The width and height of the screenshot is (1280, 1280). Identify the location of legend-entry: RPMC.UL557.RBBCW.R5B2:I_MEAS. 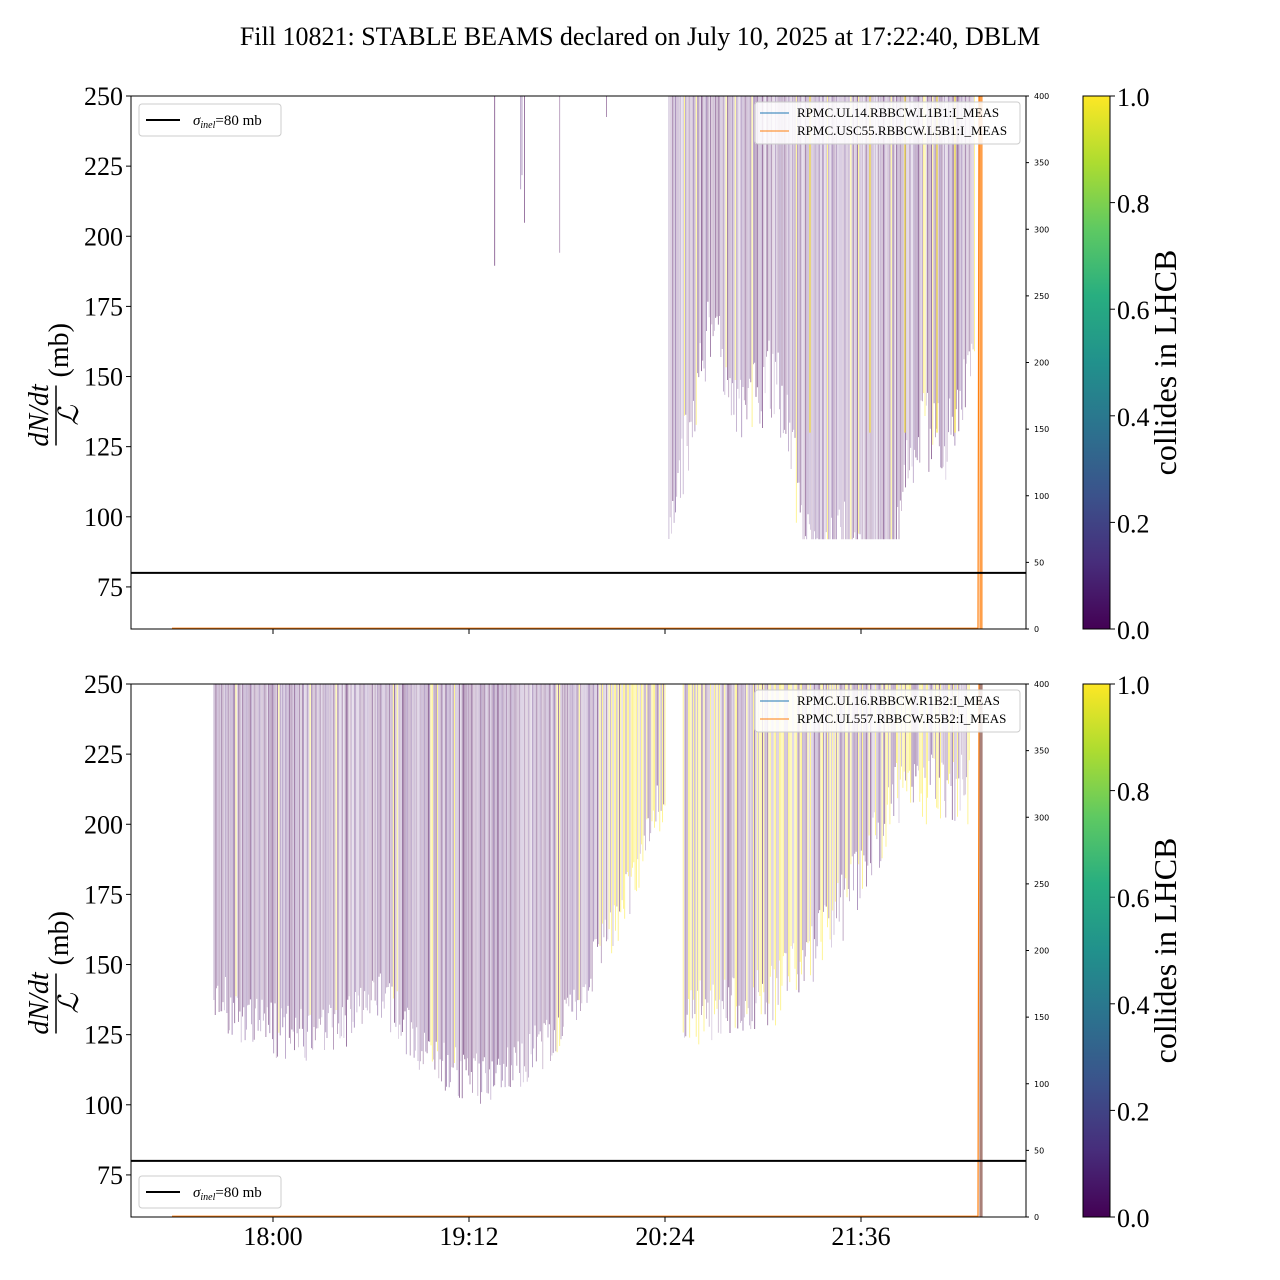
(901, 718).